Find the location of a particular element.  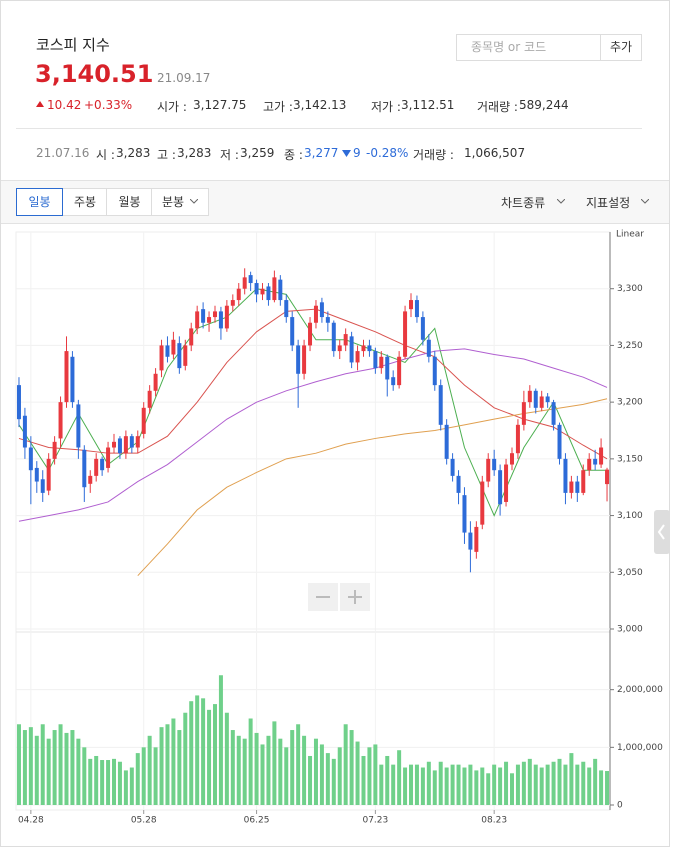

tab: 분봉 is located at coordinates (180, 202).